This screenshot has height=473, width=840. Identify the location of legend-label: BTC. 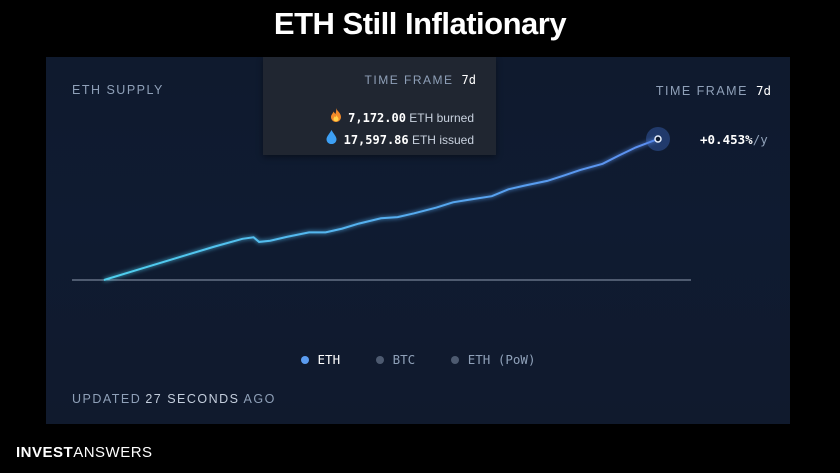
(404, 359).